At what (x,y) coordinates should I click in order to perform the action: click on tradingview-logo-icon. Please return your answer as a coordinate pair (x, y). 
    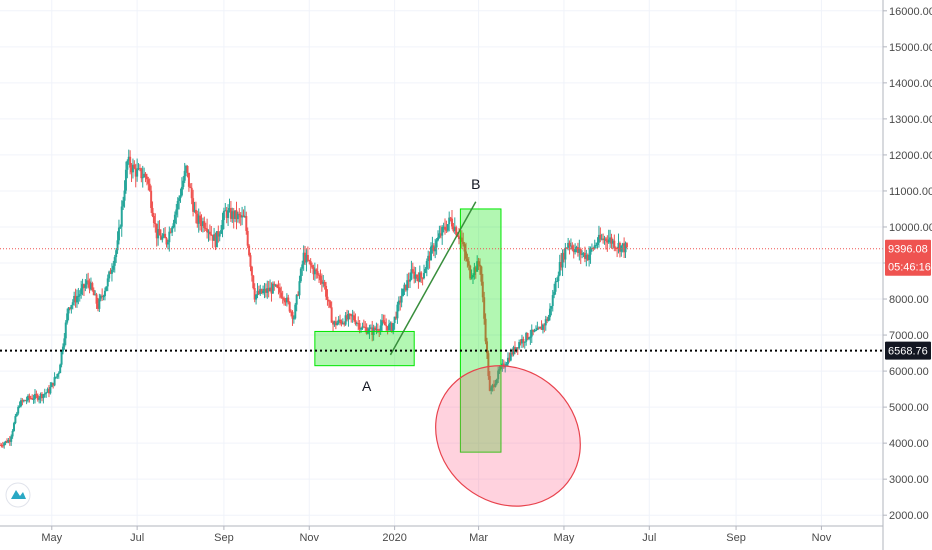
    Looking at the image, I should click on (18, 495).